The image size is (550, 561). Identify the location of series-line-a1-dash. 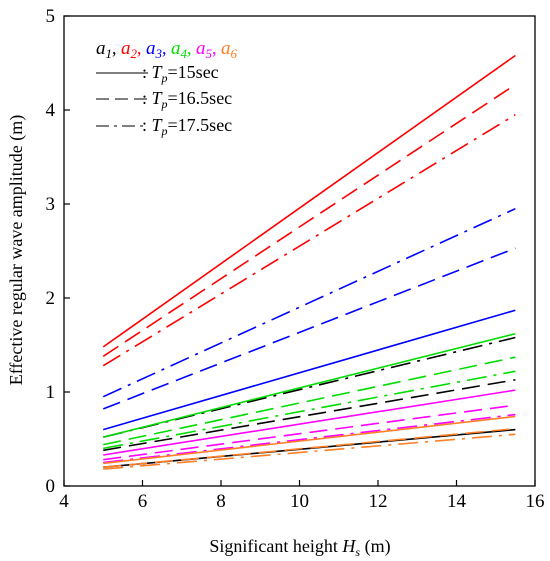
(309, 415).